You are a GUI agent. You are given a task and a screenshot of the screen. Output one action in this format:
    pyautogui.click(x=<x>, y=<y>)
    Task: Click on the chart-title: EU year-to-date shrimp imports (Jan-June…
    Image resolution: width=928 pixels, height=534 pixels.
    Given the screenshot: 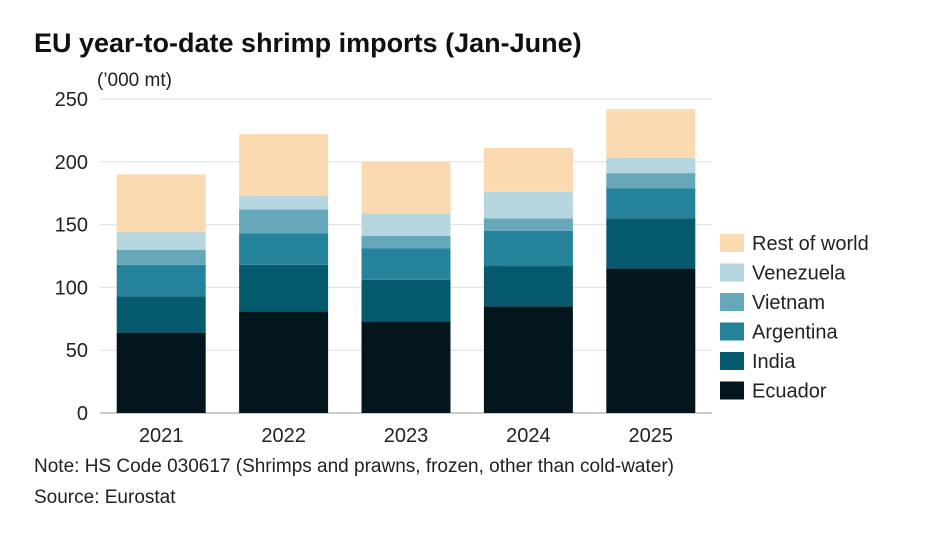 What is the action you would take?
    pyautogui.click(x=308, y=43)
    